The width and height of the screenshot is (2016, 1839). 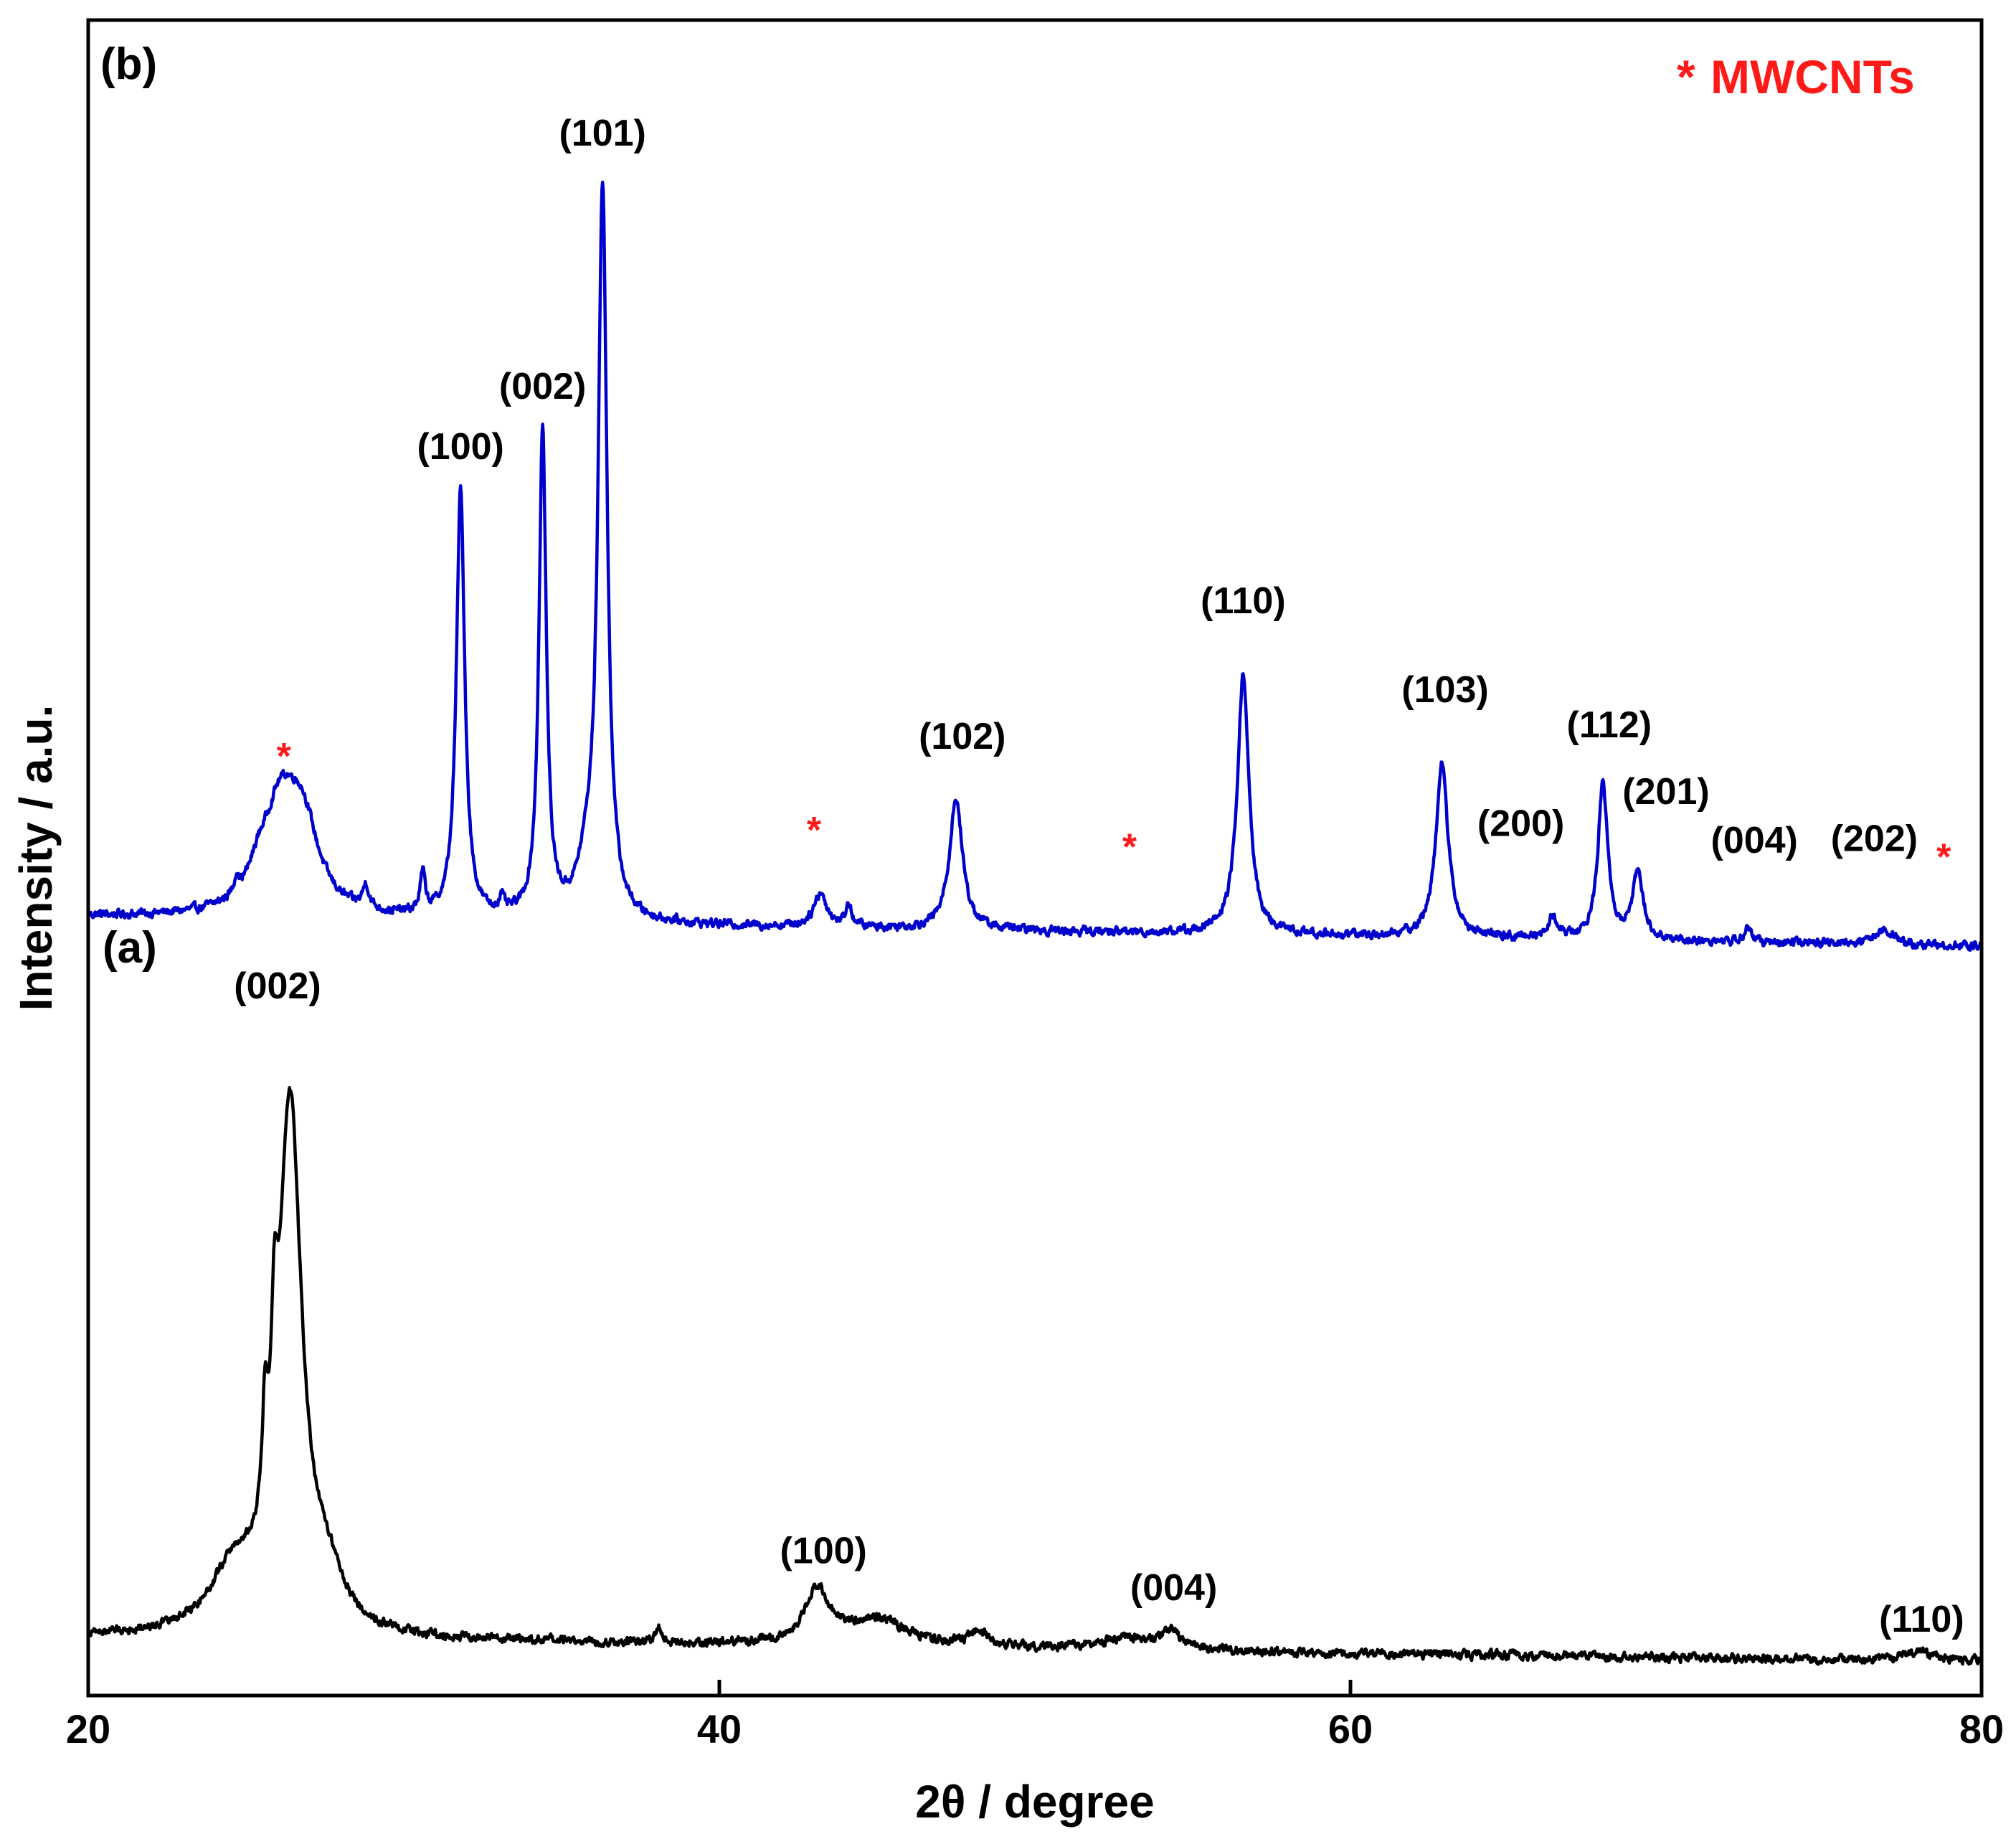 I want to click on legend-label: MWCNTs, so click(x=1812, y=76).